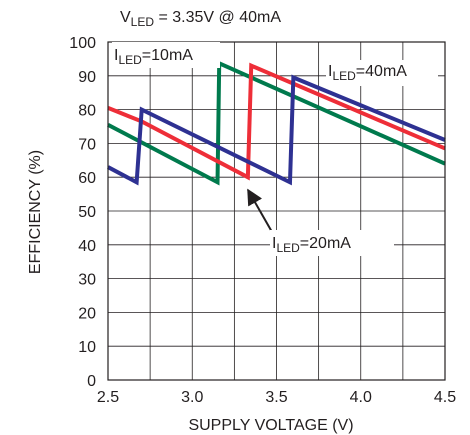 The width and height of the screenshot is (470, 435). What do you see at coordinates (274, 243) in the screenshot?
I see `label-20ma-prefix: I` at bounding box center [274, 243].